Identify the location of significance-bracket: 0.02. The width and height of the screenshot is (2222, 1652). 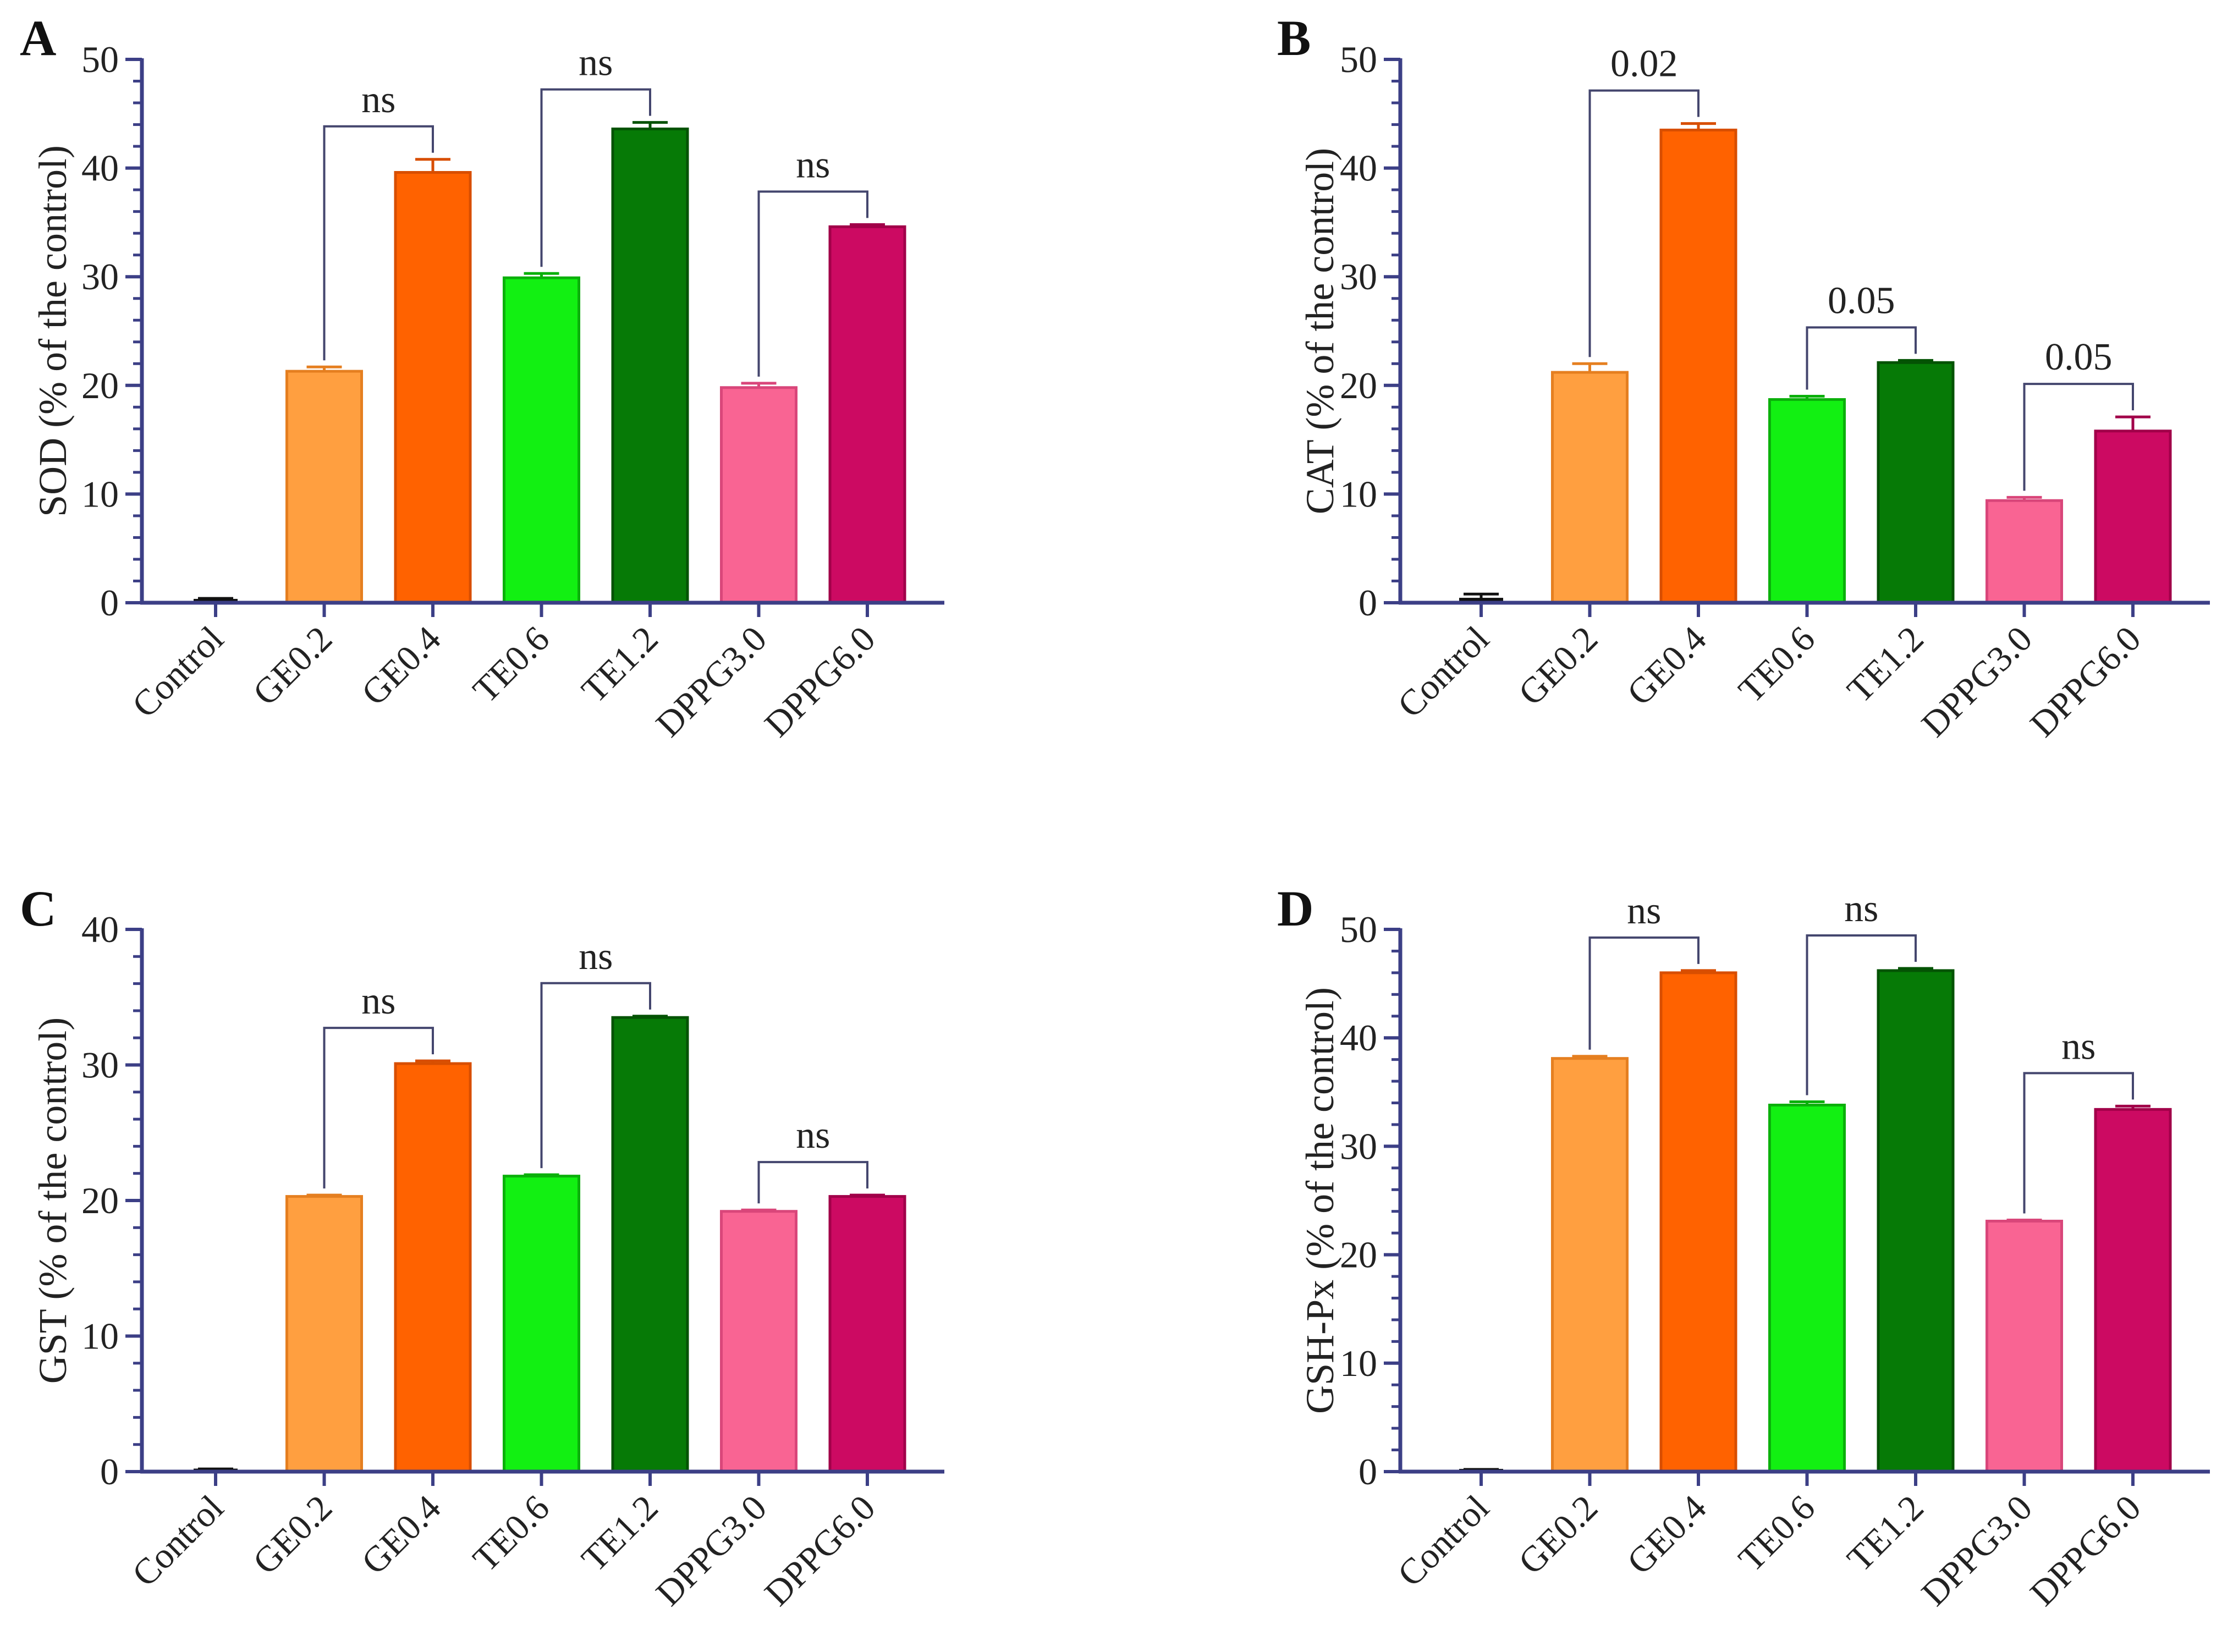
(1644, 200).